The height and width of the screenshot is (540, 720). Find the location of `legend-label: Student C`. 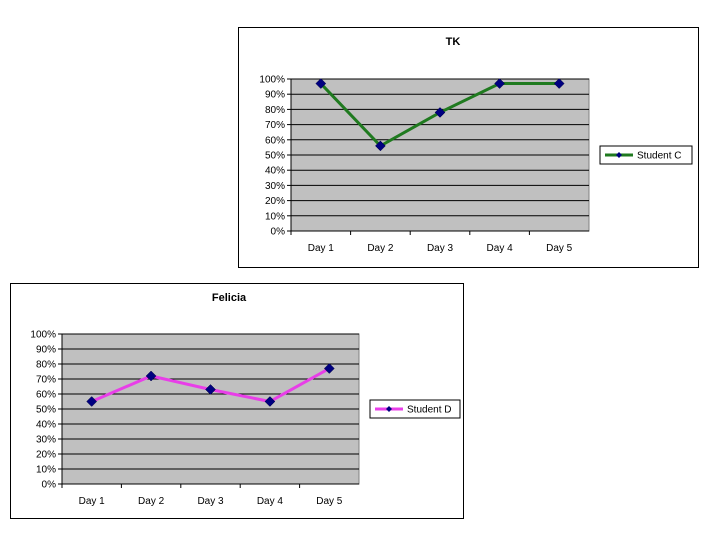

legend-label: Student C is located at coordinates (659, 156).